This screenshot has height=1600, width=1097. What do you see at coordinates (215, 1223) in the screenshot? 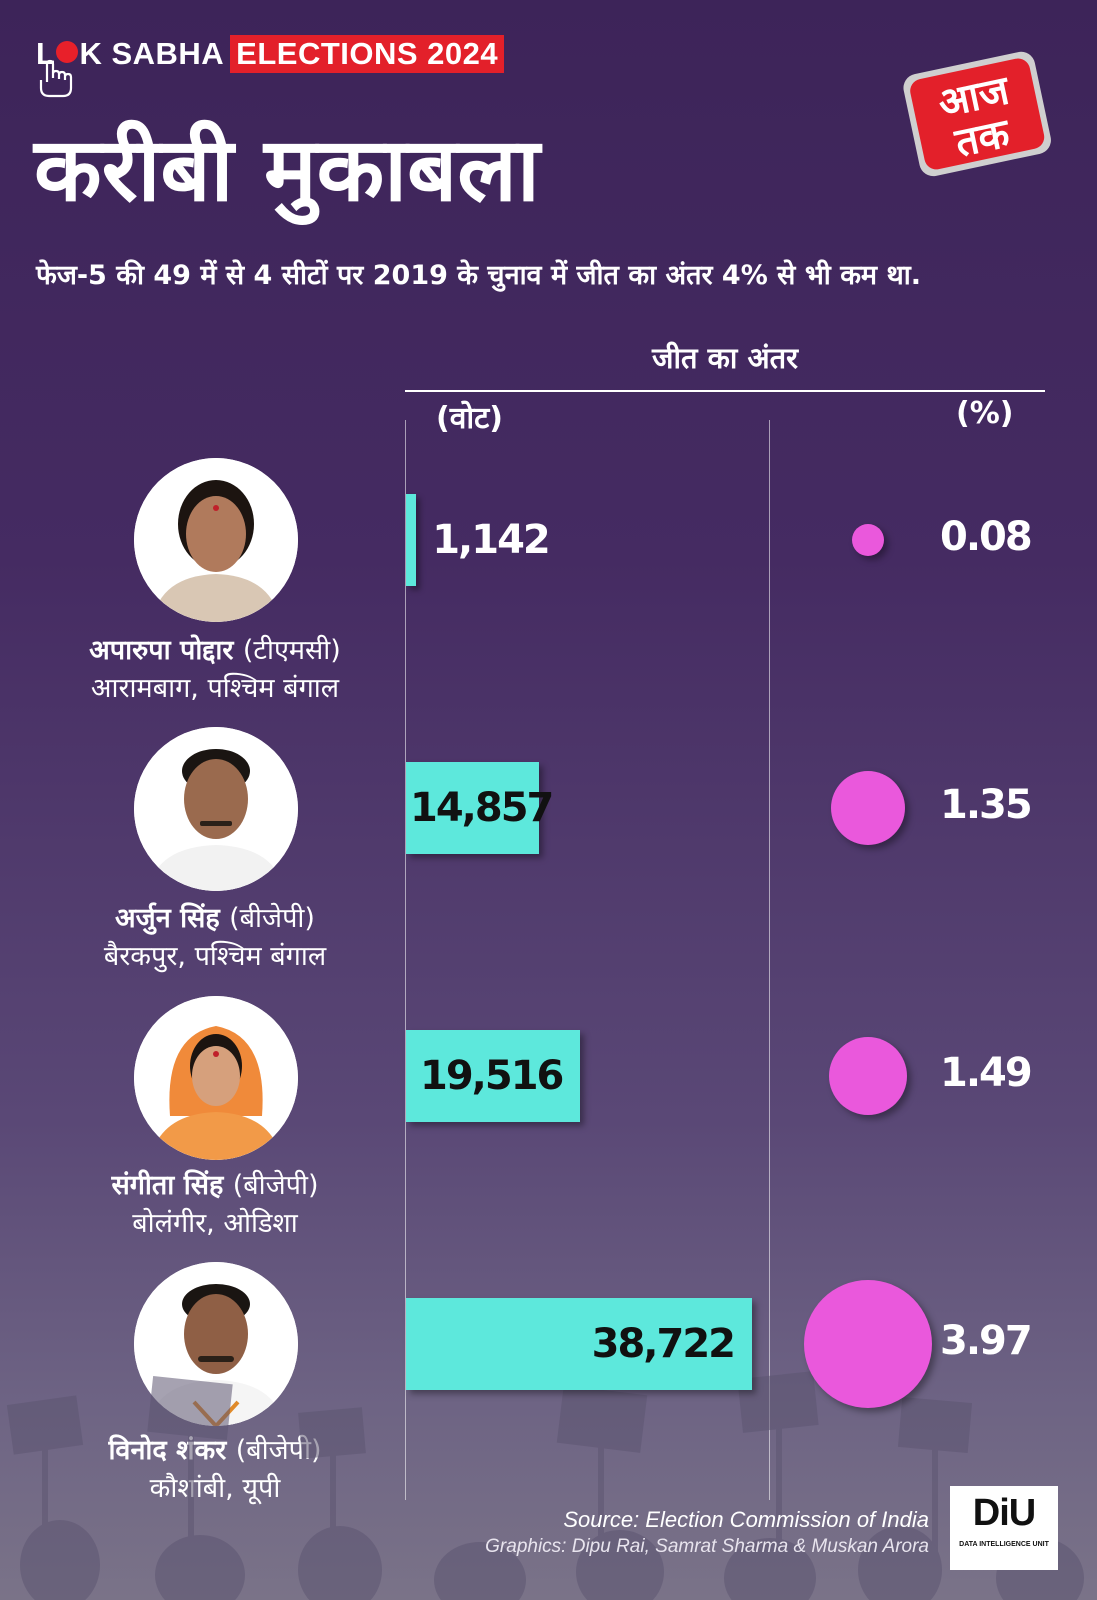
I see `candidate-seat: बोलंगीर, ओडिशा` at bounding box center [215, 1223].